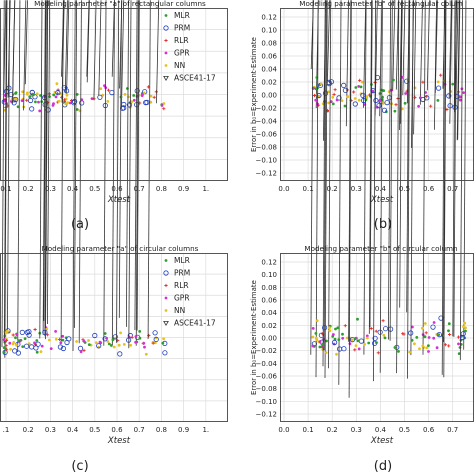 Image resolution: width=474 pixels, height=474 pixels. I want to click on panel-b-xtick-label: 0.2, so click(332, 189).